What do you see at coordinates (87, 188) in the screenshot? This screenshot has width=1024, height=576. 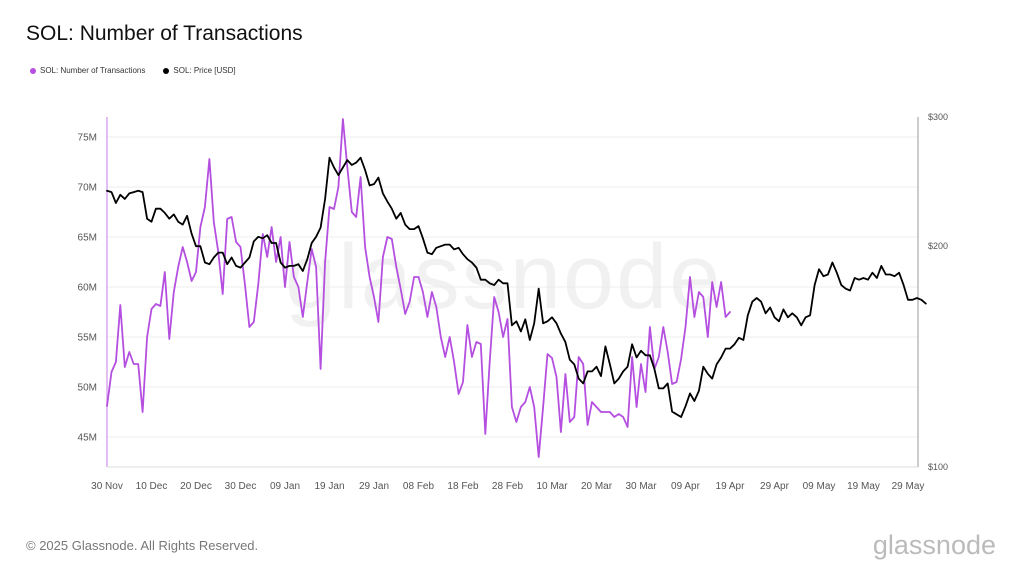 I see `y-left-tick-70M: 70M` at bounding box center [87, 188].